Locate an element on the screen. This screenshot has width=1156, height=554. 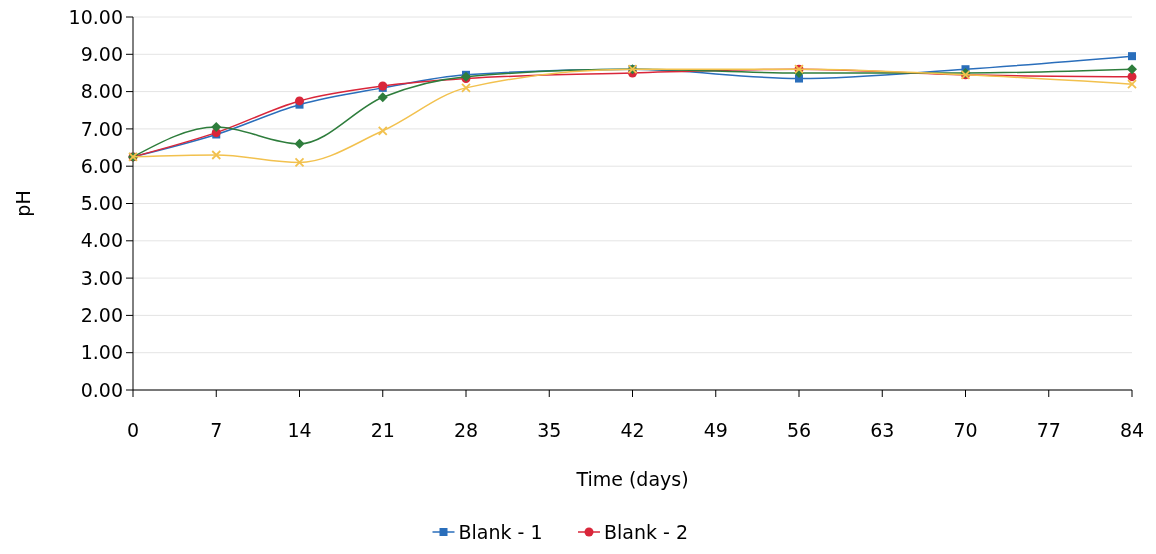
x-tick-label: 56 is located at coordinates (799, 430).